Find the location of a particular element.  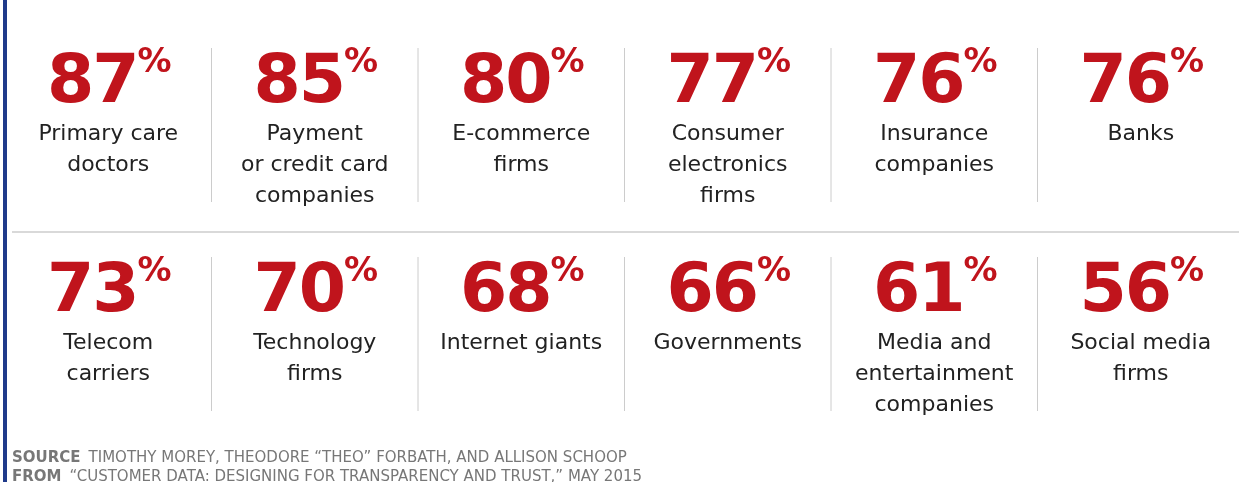

text: FROM “CUSTOMER DATA: DESIGNING FOR TRANSPARENCY AND TRUST,” MAY 2015 is located at coordinates (327, 474).